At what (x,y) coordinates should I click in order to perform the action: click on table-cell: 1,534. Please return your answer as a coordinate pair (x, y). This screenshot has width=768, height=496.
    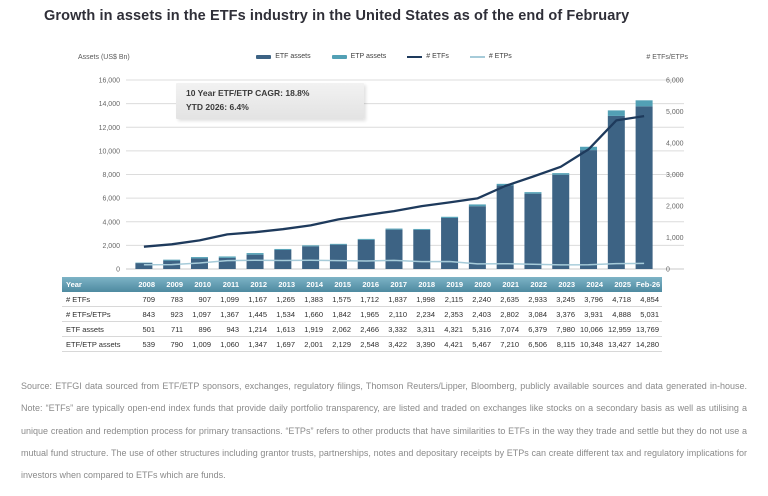
    Looking at the image, I should click on (284, 314).